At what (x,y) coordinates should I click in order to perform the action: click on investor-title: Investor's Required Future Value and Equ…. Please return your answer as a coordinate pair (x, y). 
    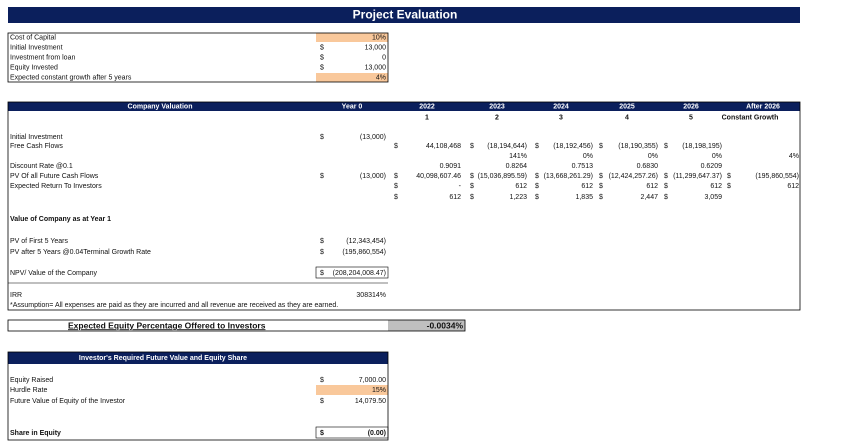
    Looking at the image, I should click on (163, 358).